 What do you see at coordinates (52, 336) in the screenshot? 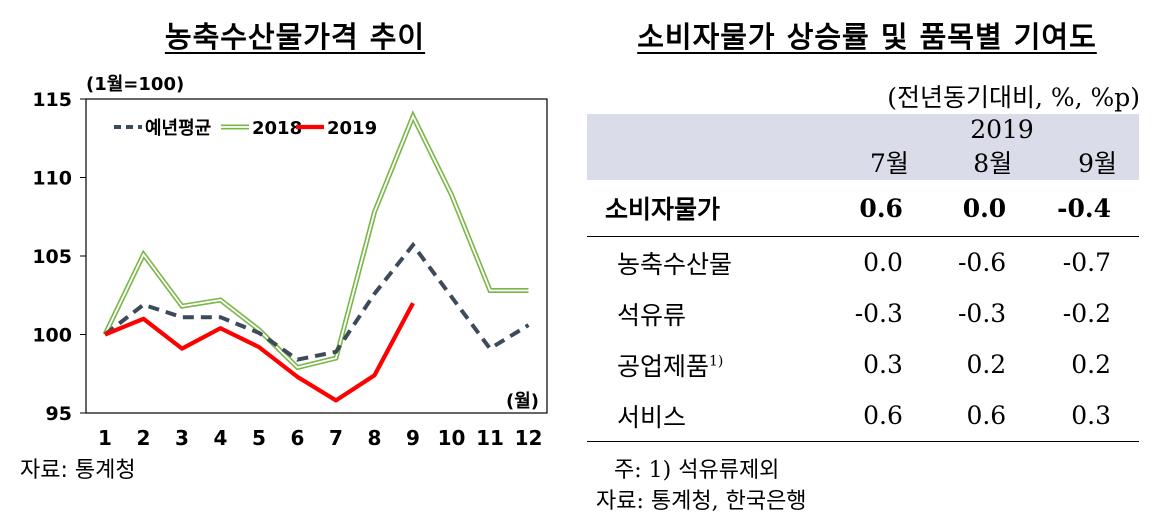
I see `y-tick-label: 100` at bounding box center [52, 336].